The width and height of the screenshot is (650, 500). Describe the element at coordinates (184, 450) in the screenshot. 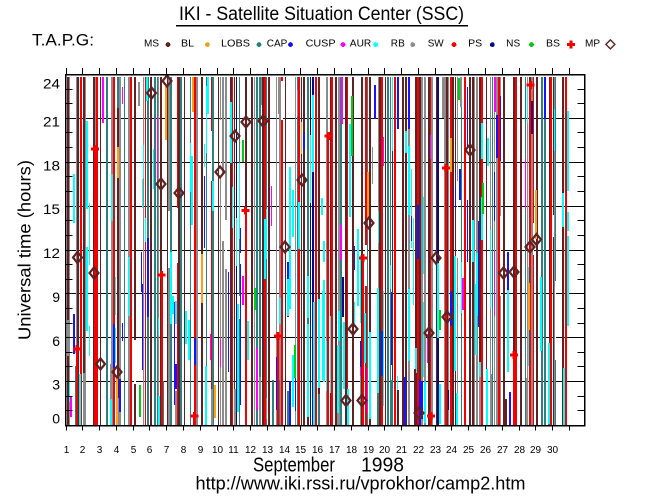

I see `svg-text: 8` at that location.